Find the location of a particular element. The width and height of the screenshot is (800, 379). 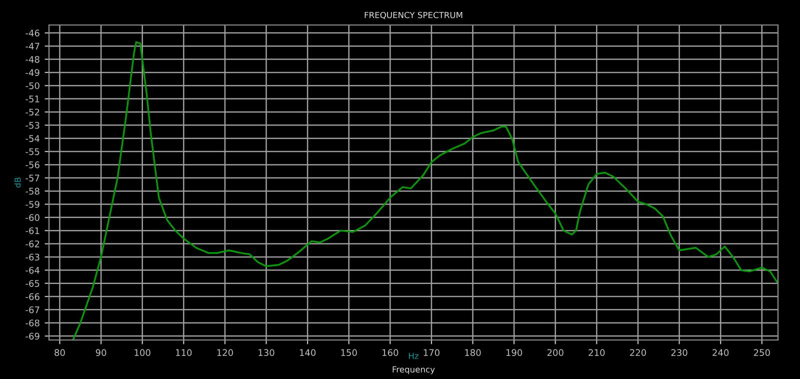

y-tick-label: -68 is located at coordinates (33, 323).